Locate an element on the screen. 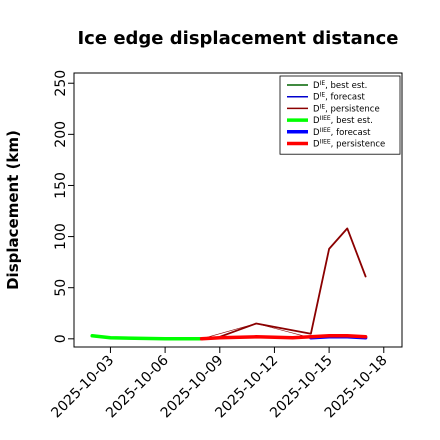 This screenshot has width=440, height=440. series-line-d-iiee-best-est is located at coordinates (147, 337).